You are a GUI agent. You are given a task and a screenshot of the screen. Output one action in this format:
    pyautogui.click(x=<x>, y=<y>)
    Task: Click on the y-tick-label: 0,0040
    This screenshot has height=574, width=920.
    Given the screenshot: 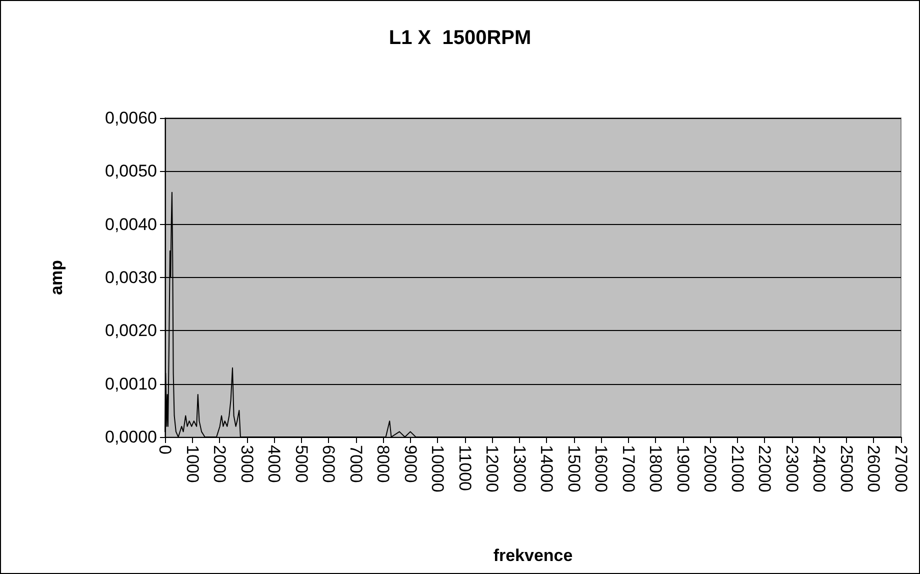 What is the action you would take?
    pyautogui.click(x=131, y=224)
    